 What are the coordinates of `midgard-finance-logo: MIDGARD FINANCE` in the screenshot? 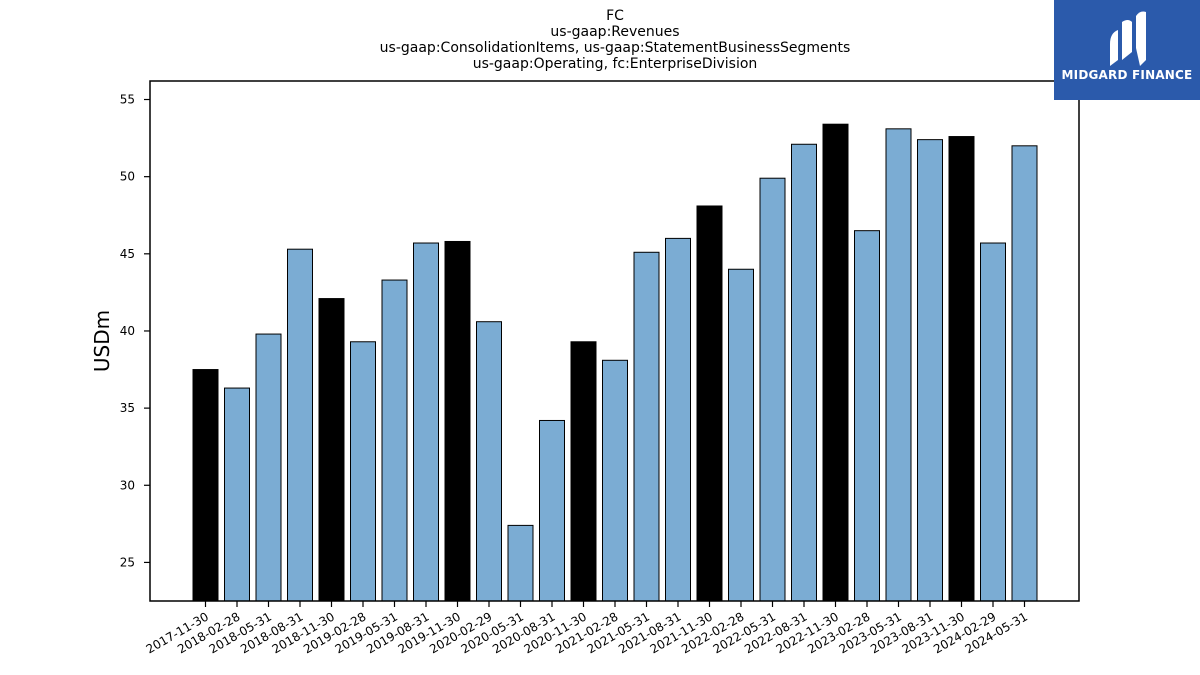 It's located at (1127, 50).